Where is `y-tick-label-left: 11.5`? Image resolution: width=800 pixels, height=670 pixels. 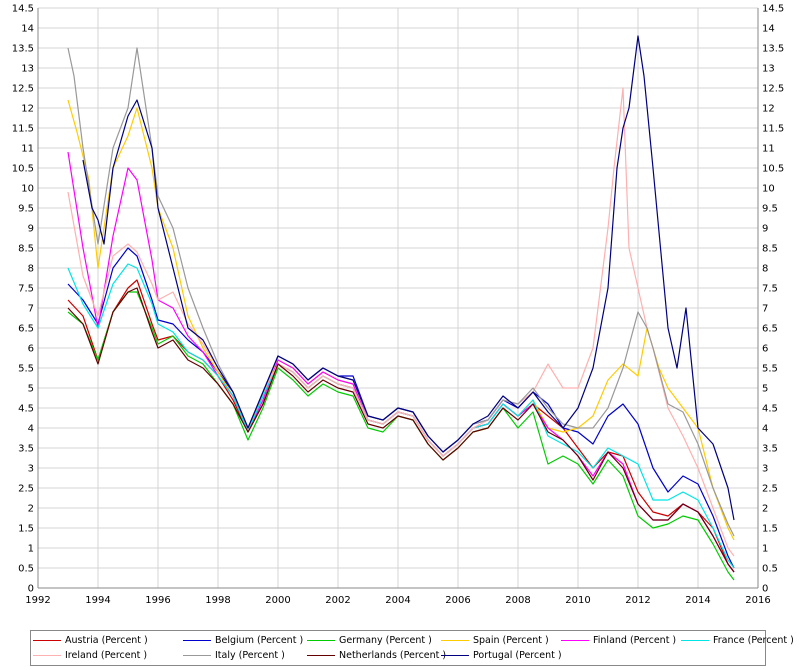
y-tick-label-left: 11.5 is located at coordinates (23, 129).